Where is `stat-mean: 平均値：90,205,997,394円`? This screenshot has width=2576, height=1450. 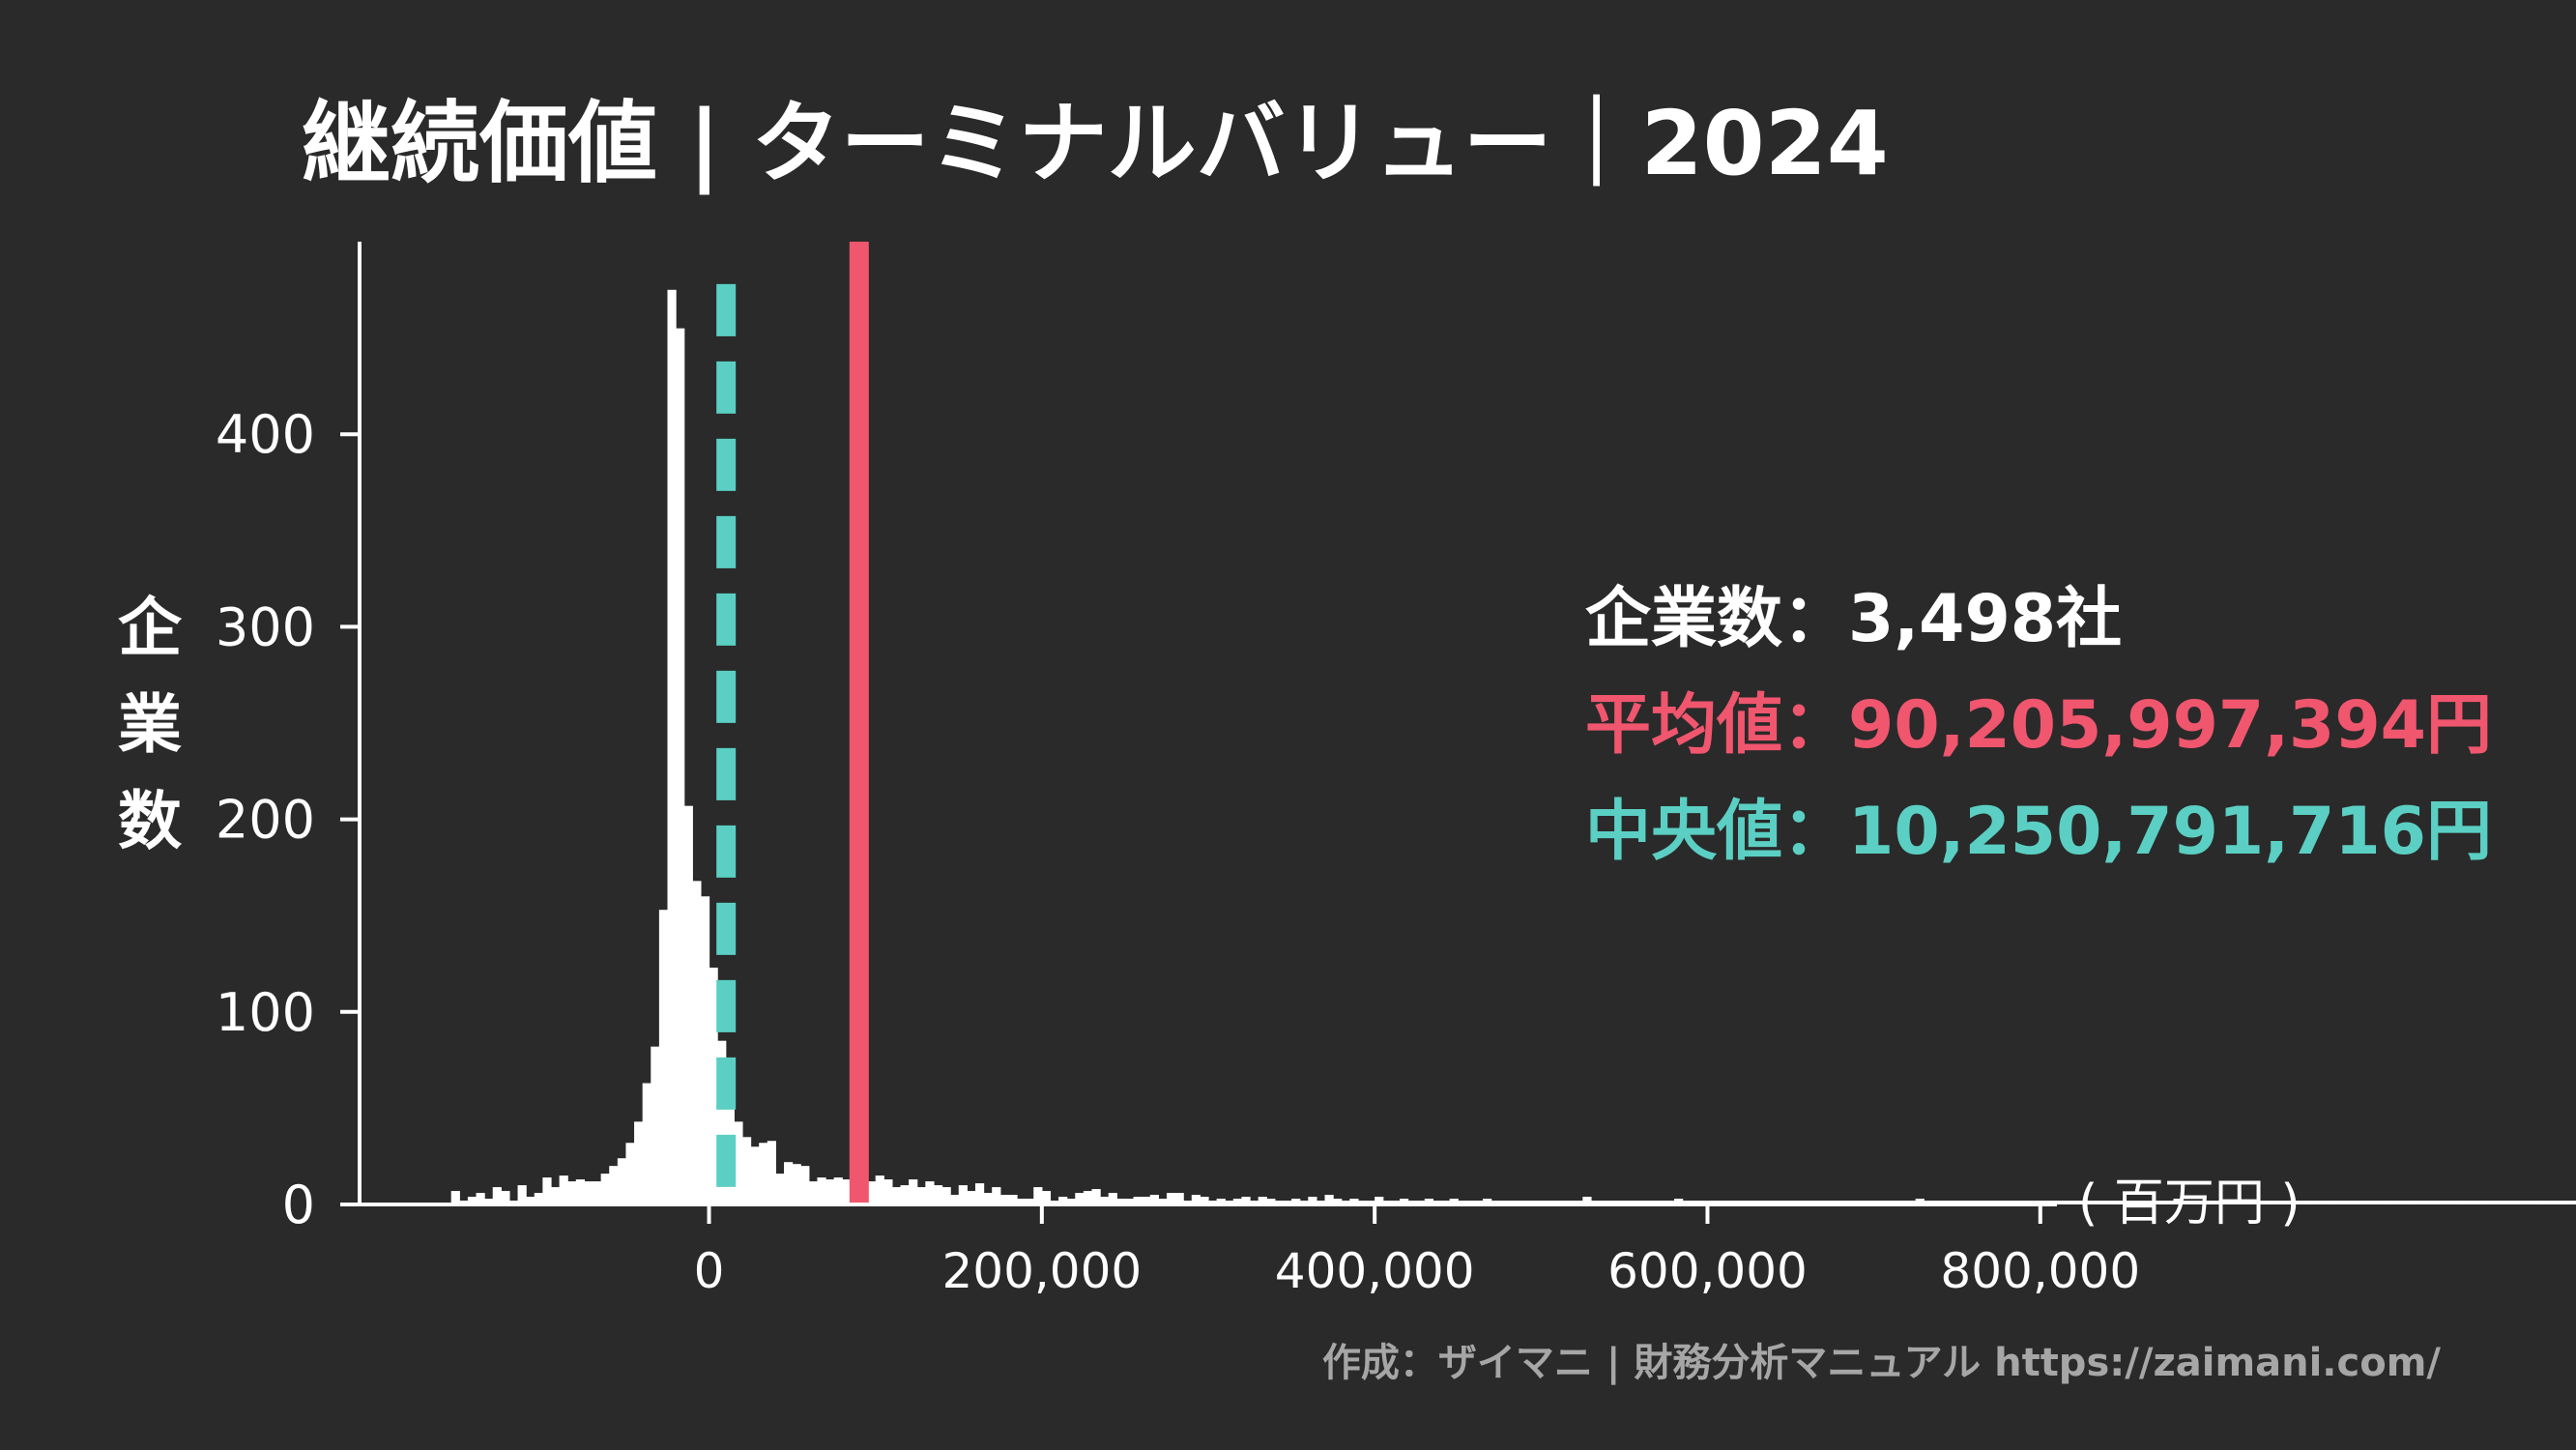 stat-mean: 平均値：90,205,997,394円 is located at coordinates (2038, 725).